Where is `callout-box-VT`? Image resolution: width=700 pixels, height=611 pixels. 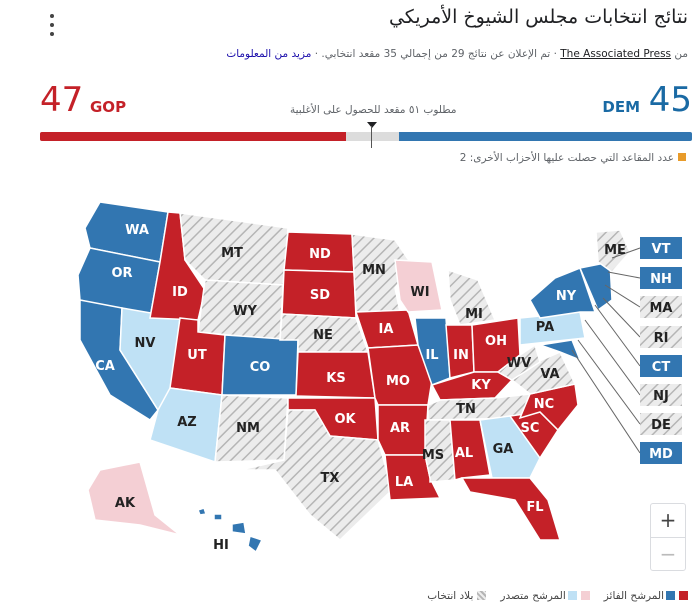
callout-box-VT is located at coordinates (661, 248).